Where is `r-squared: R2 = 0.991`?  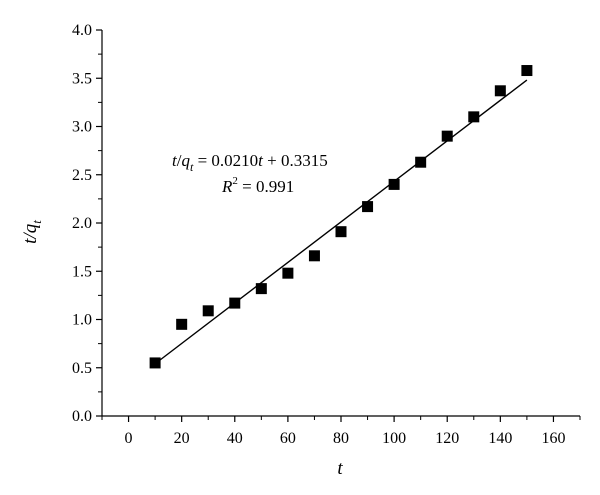
r-squared: R2 = 0.991 is located at coordinates (257, 185).